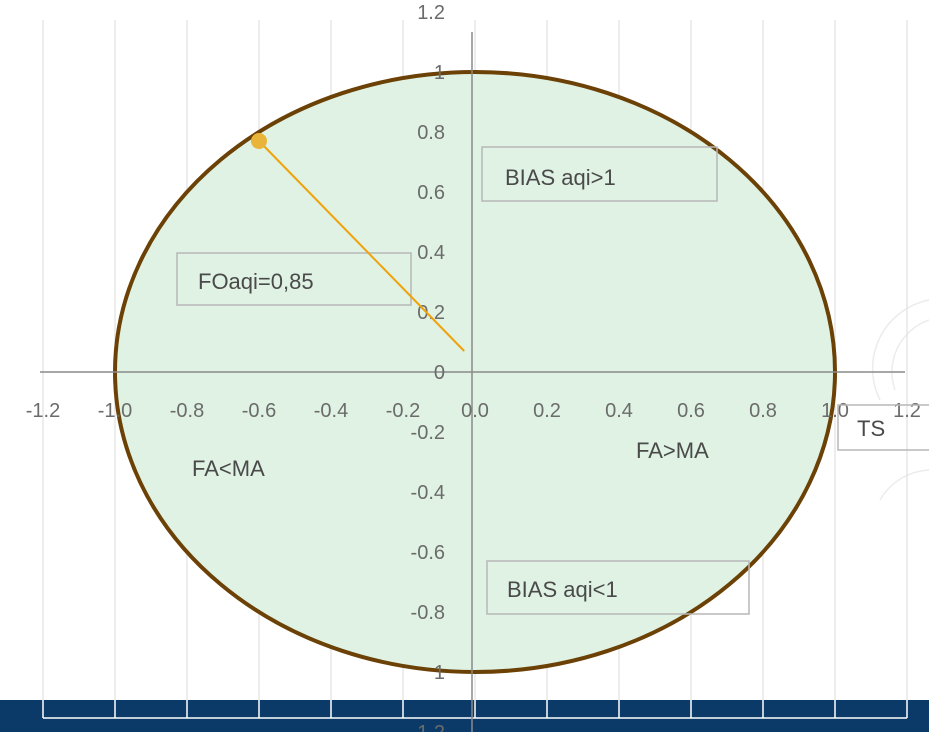 The width and height of the screenshot is (929, 732). Describe the element at coordinates (439, 673) in the screenshot. I see `y-tick-label-11: 1` at that location.